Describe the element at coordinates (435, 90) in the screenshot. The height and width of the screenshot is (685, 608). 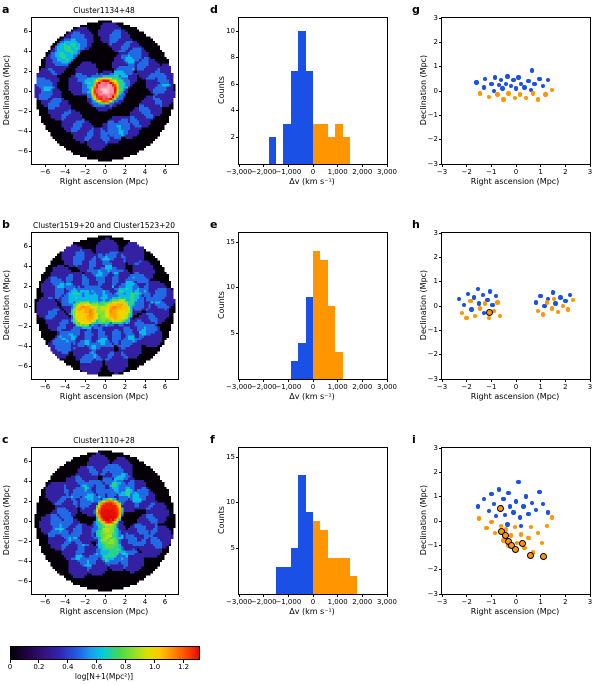
I see `y-tick-label: 0` at that location.